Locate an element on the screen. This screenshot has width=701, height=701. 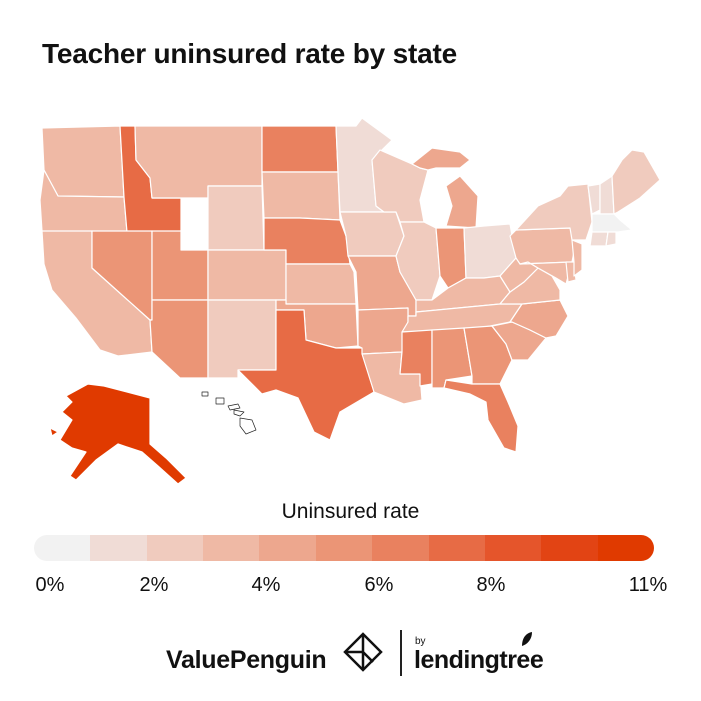
state-kansas is located at coordinates (321, 284).